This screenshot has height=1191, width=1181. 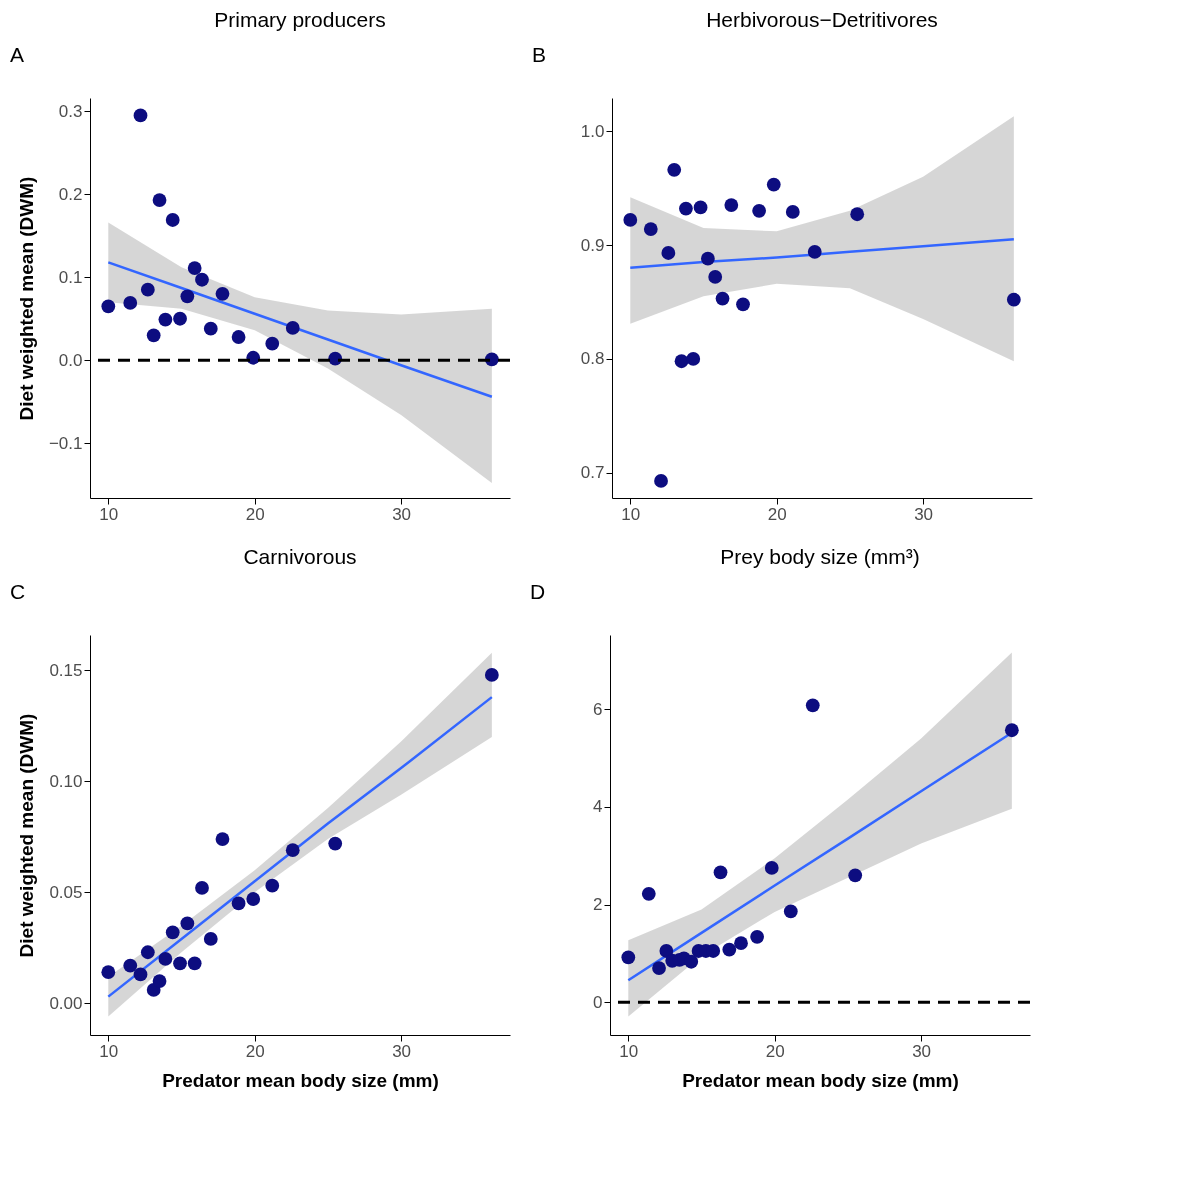 I want to click on y-tick-label: 0.1, so click(x=70, y=277).